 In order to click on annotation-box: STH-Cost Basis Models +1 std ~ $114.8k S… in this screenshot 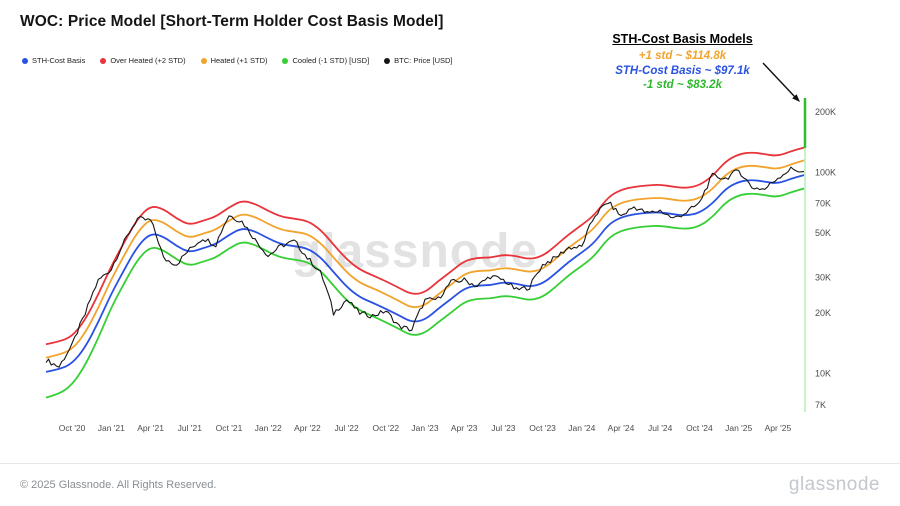, I will do `click(682, 62)`.